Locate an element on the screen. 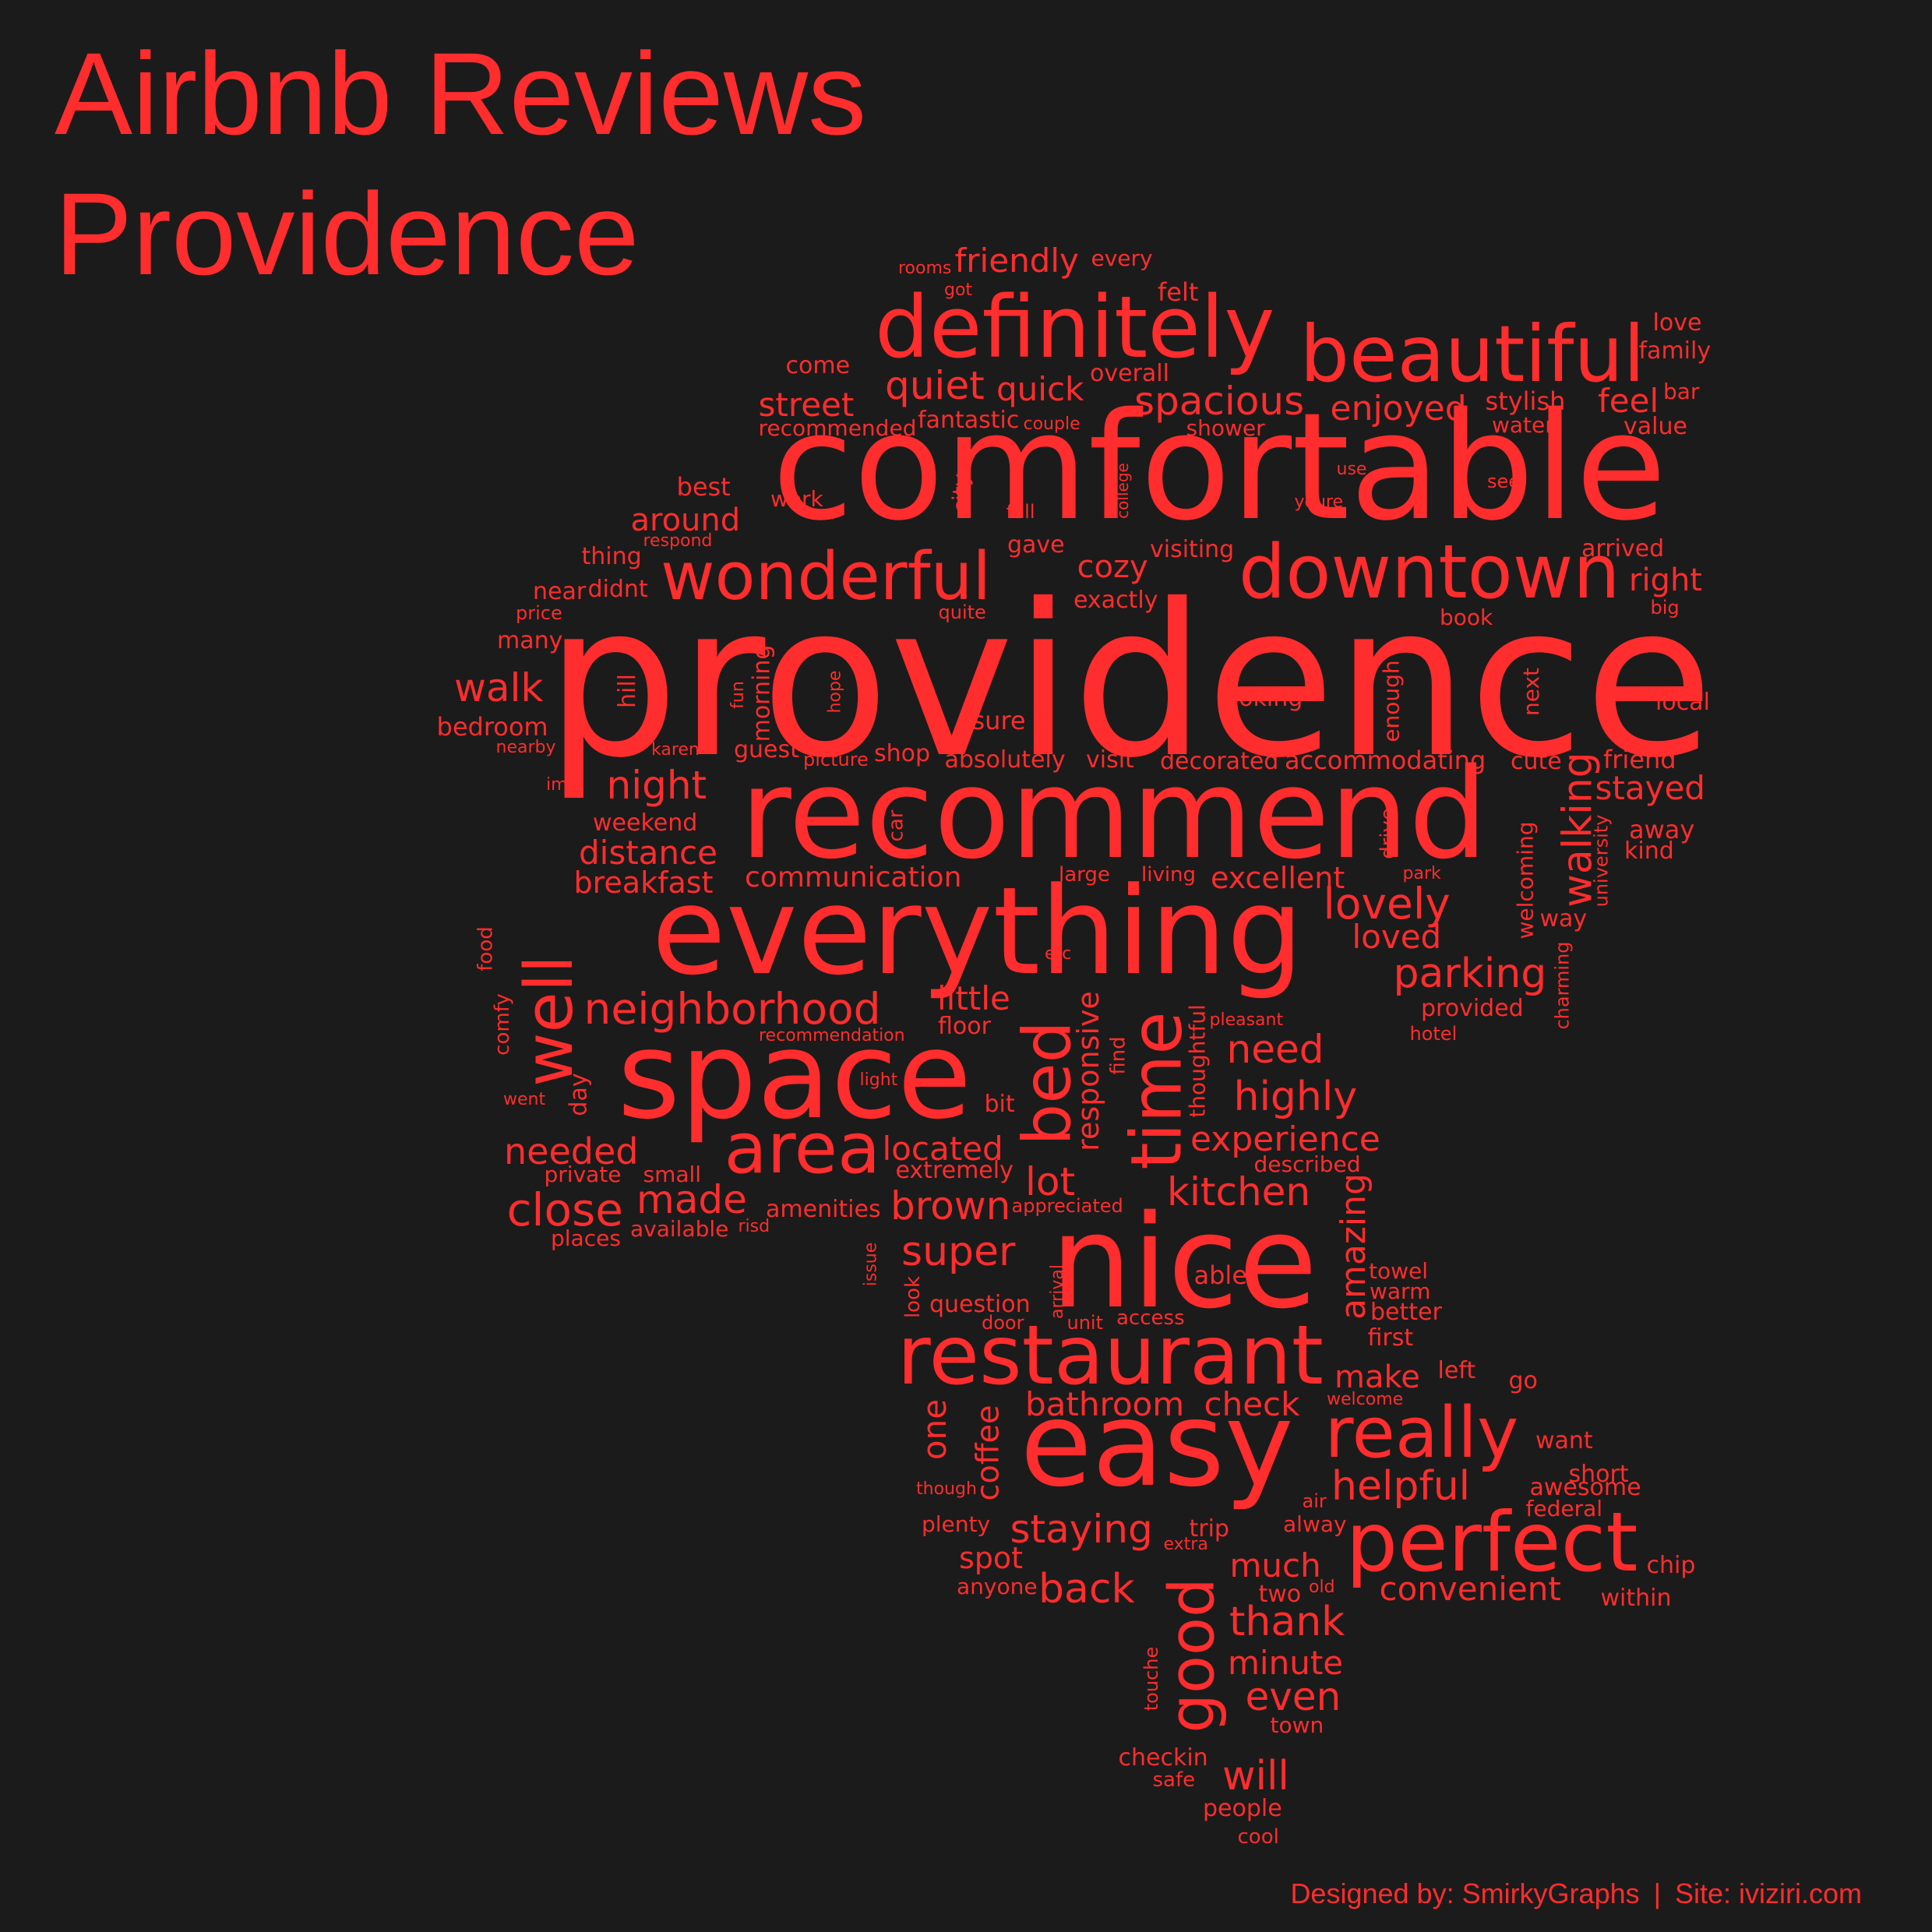 Image resolution: width=1932 pixels, height=1932 pixels. cloud-word: city is located at coordinates (960, 493).